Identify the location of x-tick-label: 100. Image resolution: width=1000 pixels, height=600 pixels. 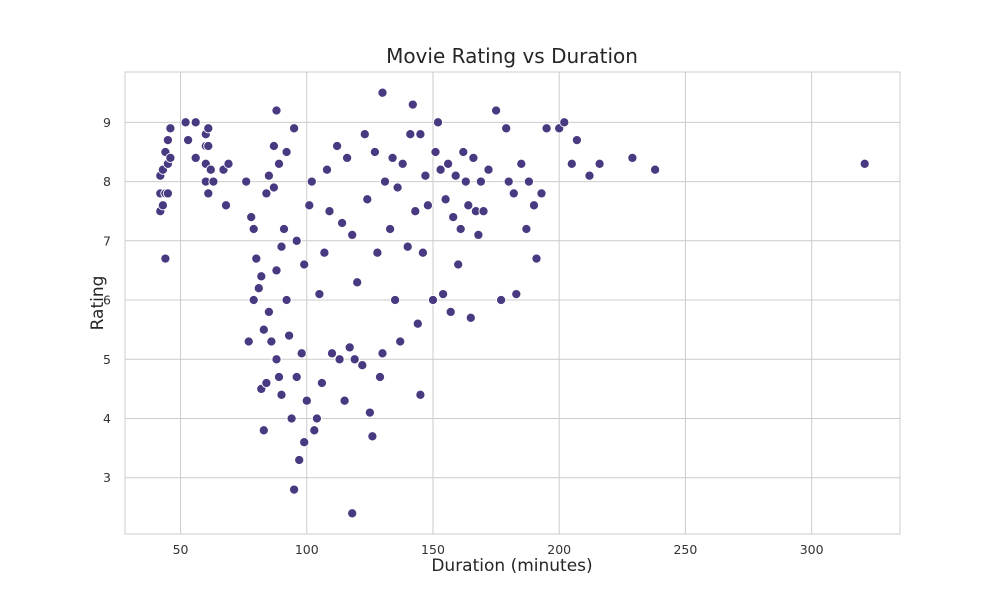
(307, 549).